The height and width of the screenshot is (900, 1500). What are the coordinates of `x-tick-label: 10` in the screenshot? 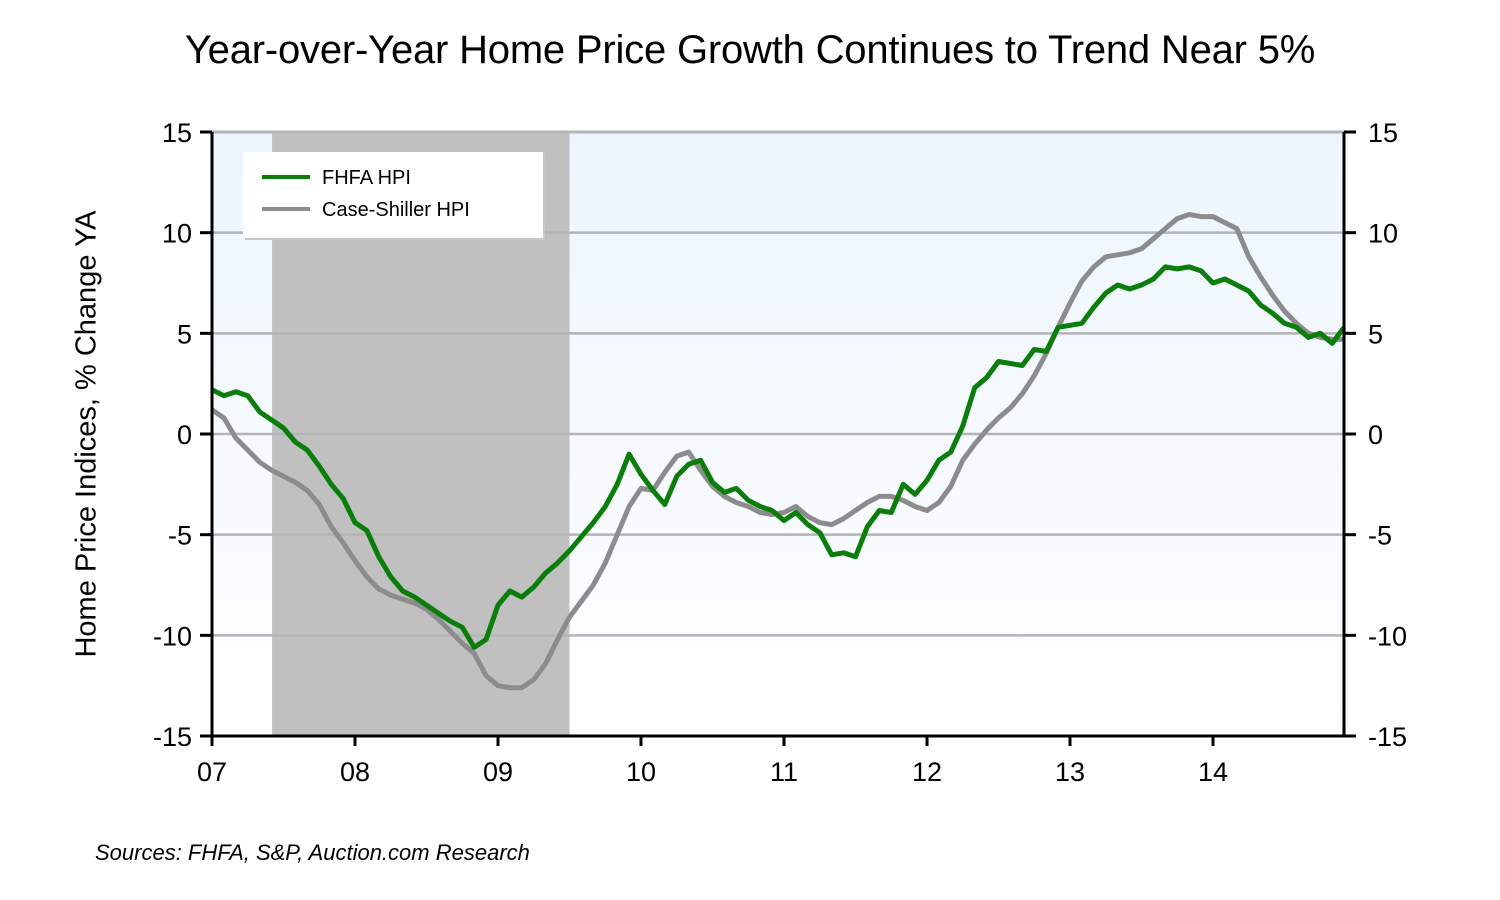 It's located at (641, 772).